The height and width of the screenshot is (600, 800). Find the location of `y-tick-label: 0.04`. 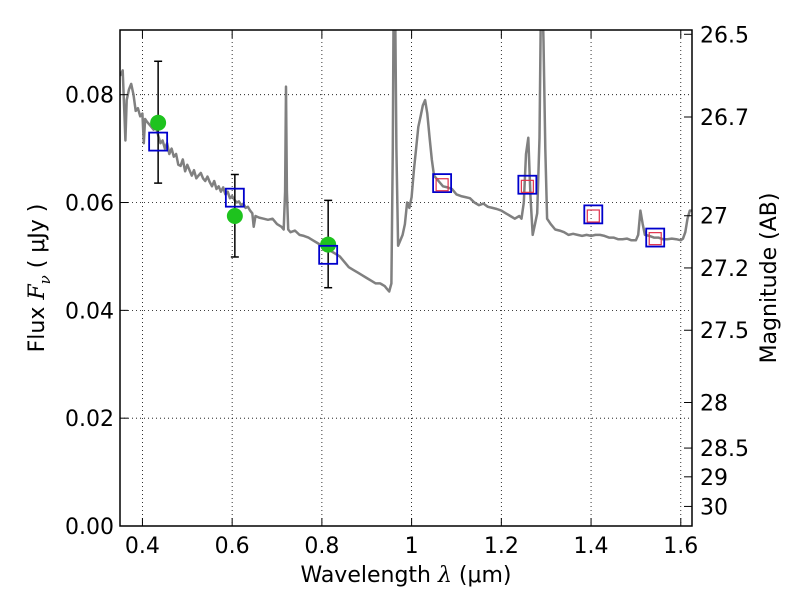

y-tick-label: 0.04 is located at coordinates (89, 311).